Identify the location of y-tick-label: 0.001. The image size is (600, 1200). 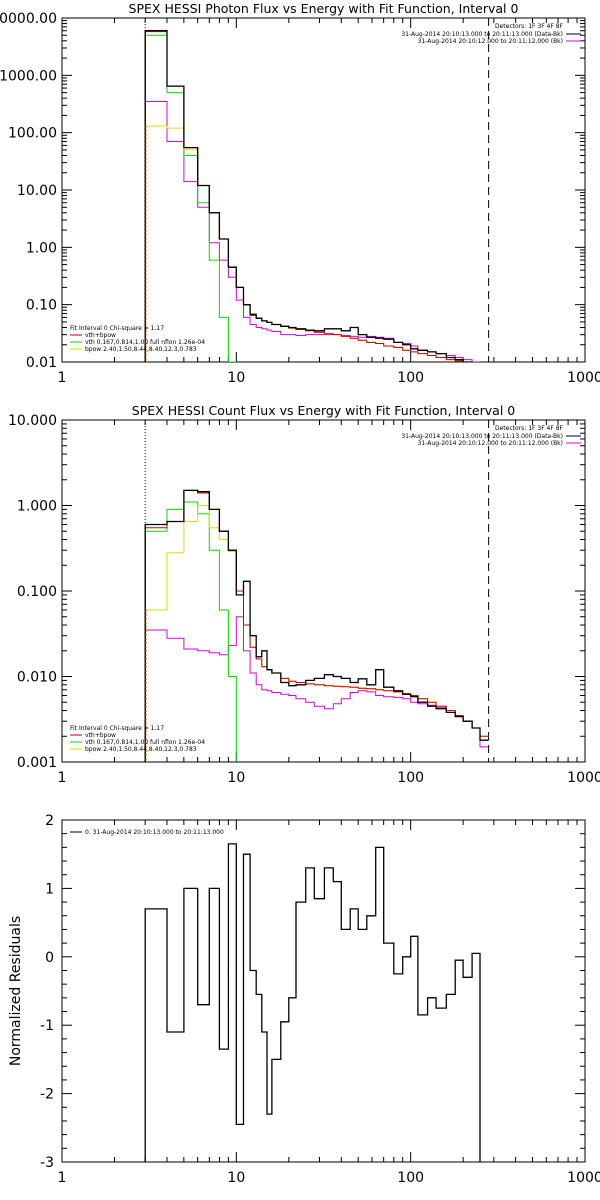
(37, 763).